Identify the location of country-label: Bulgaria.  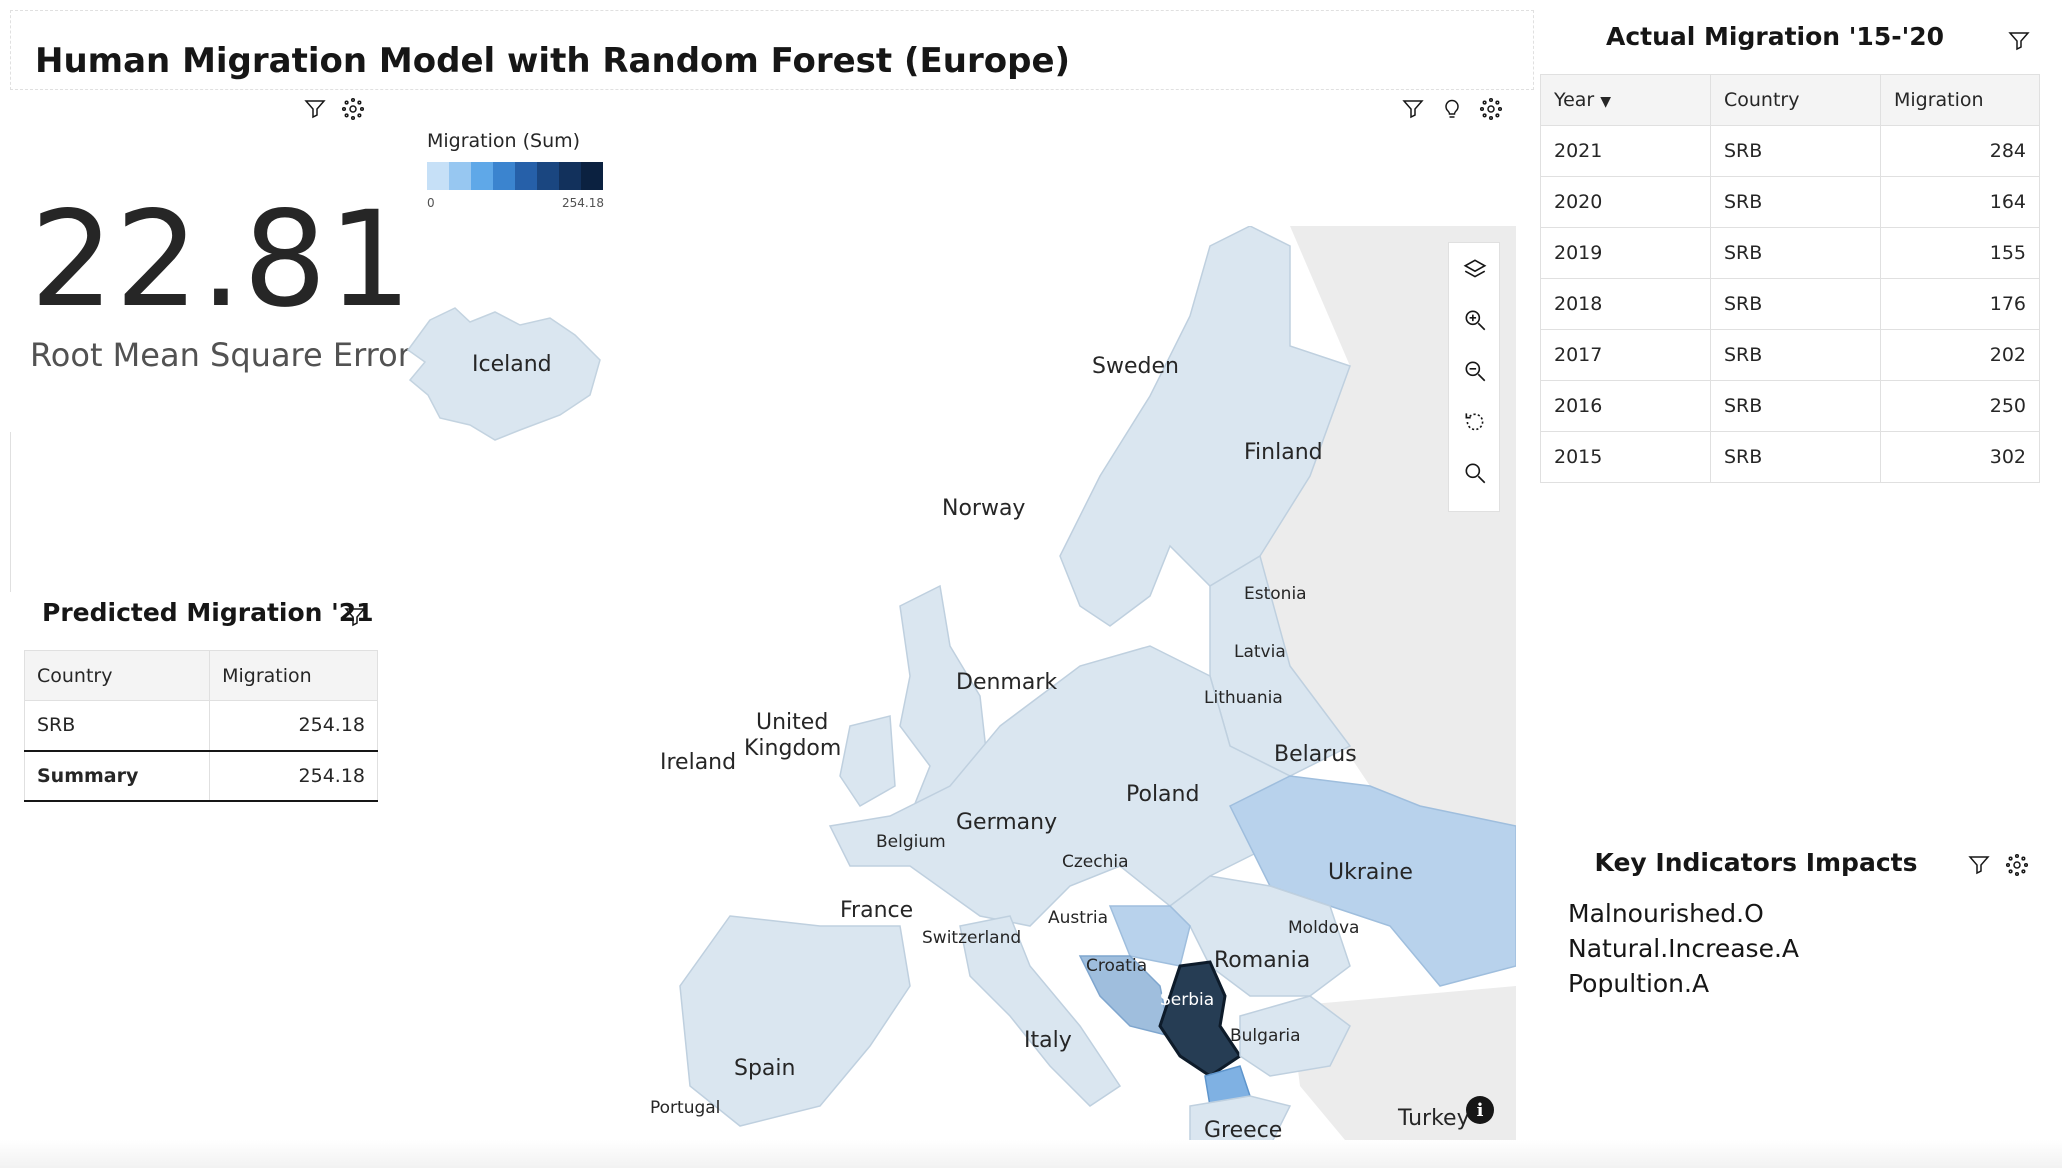
(1265, 1036).